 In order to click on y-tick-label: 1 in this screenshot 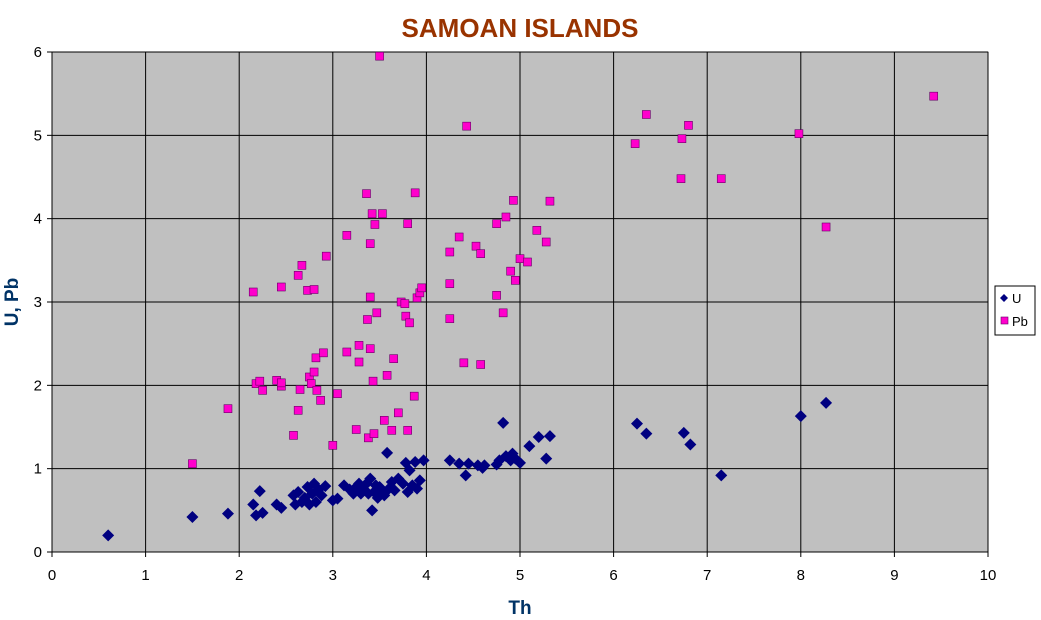, I will do `click(38, 469)`.